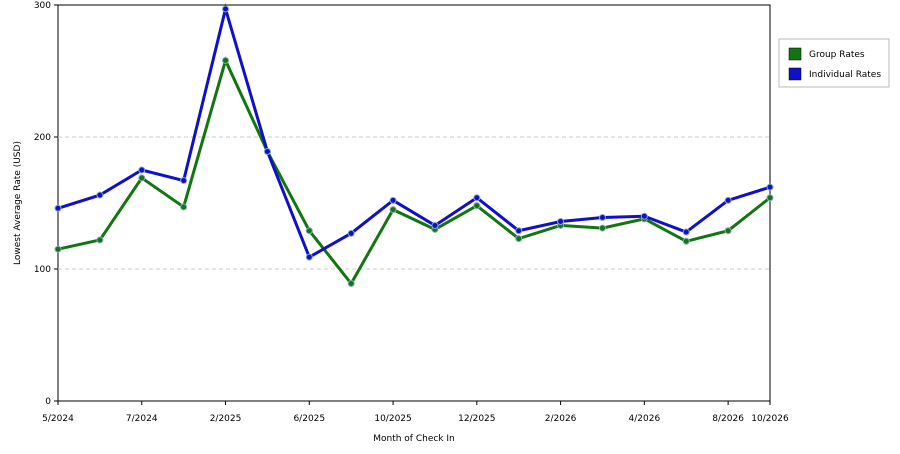  I want to click on x-tick-label: 7/2024, so click(142, 419).